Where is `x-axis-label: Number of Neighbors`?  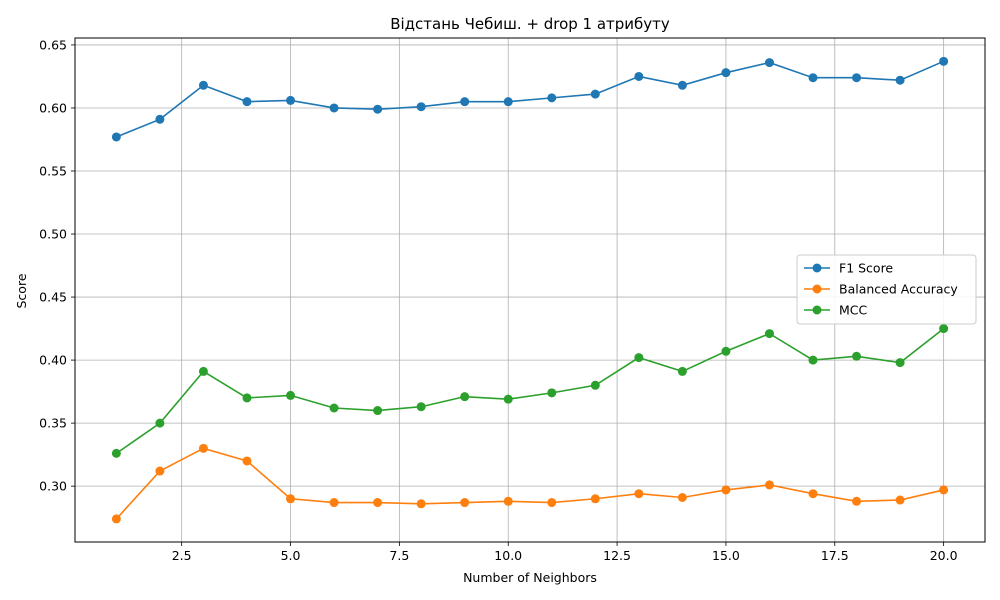 x-axis-label: Number of Neighbors is located at coordinates (530, 577).